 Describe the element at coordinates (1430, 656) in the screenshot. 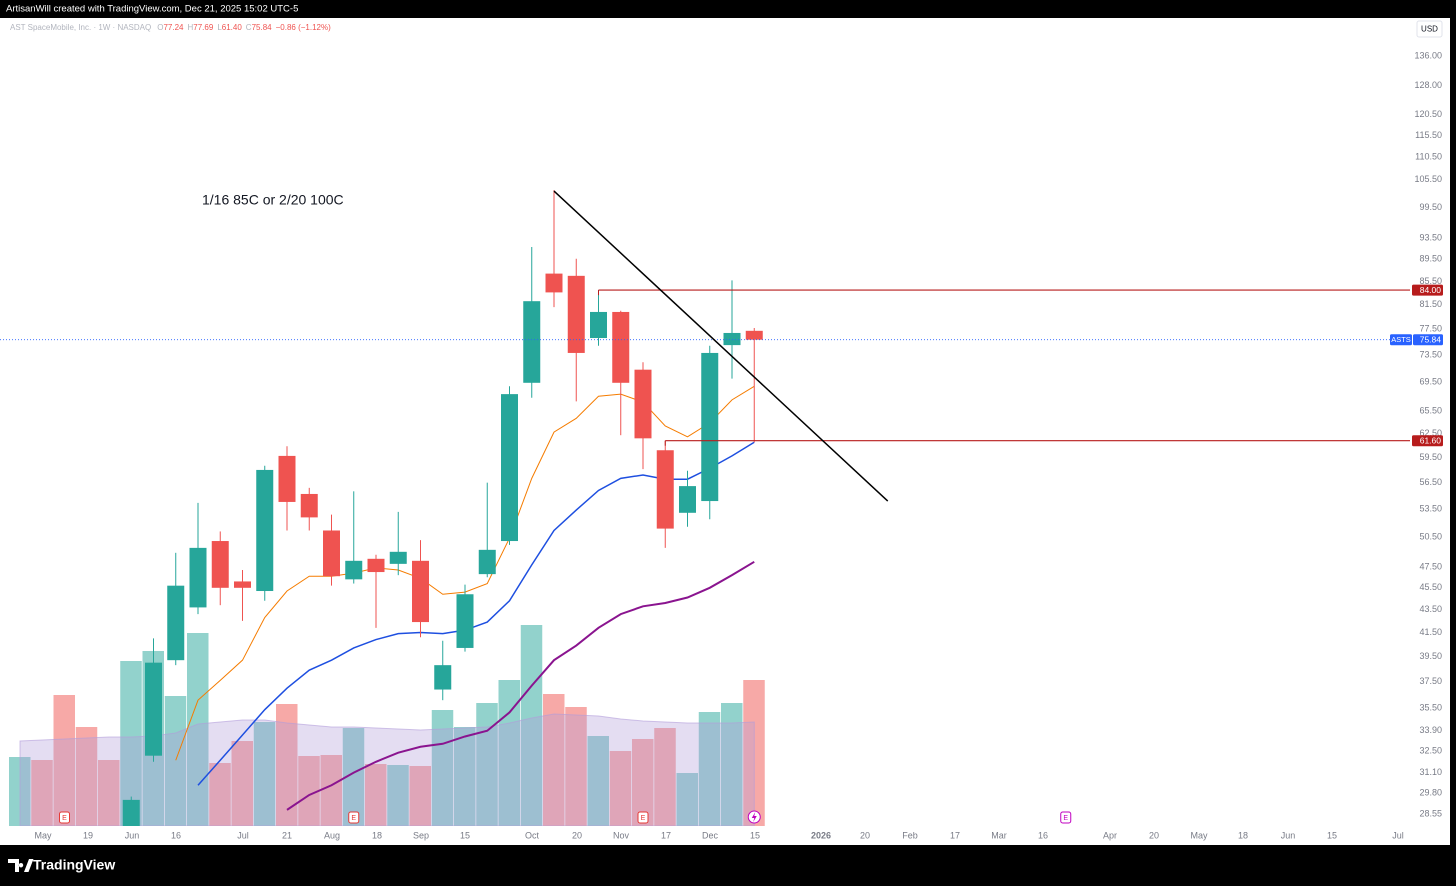

I see `y-tick-label: 39.50` at that location.